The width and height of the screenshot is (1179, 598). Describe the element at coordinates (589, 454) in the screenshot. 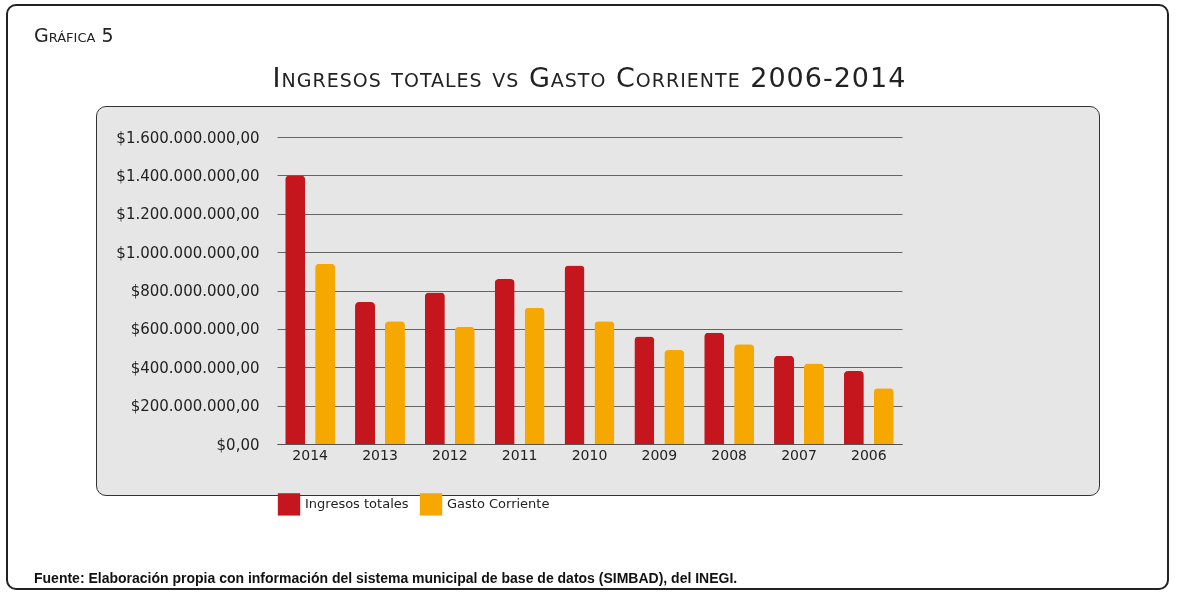

I see `x-tick-label: 2010` at that location.